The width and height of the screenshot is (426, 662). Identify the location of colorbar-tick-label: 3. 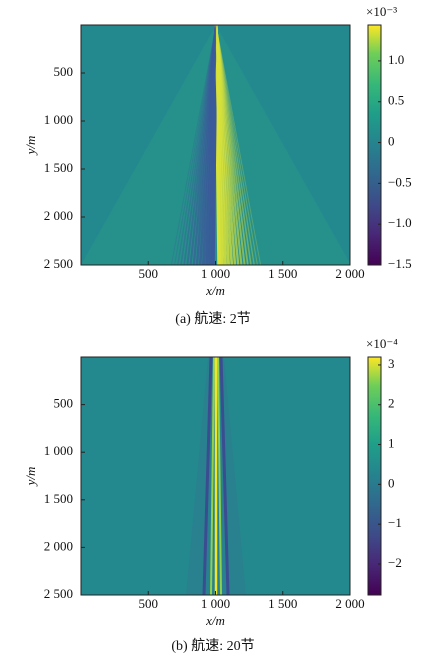
(391, 363).